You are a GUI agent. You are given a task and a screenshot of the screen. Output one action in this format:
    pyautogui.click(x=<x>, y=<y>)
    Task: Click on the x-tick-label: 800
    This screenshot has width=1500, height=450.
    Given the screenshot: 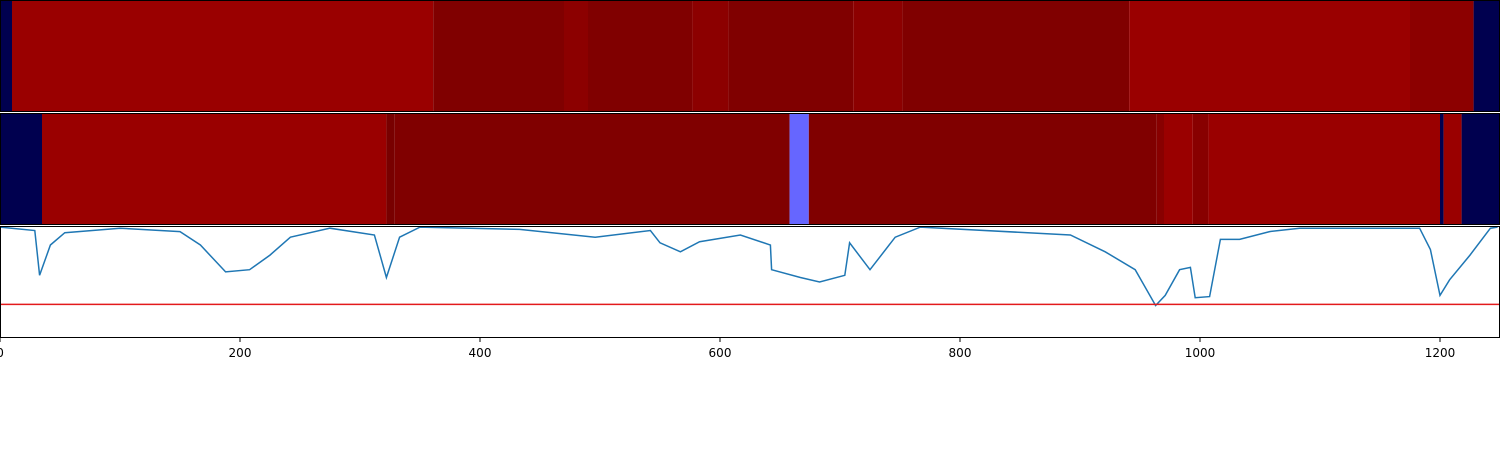 What is the action you would take?
    pyautogui.click(x=960, y=353)
    